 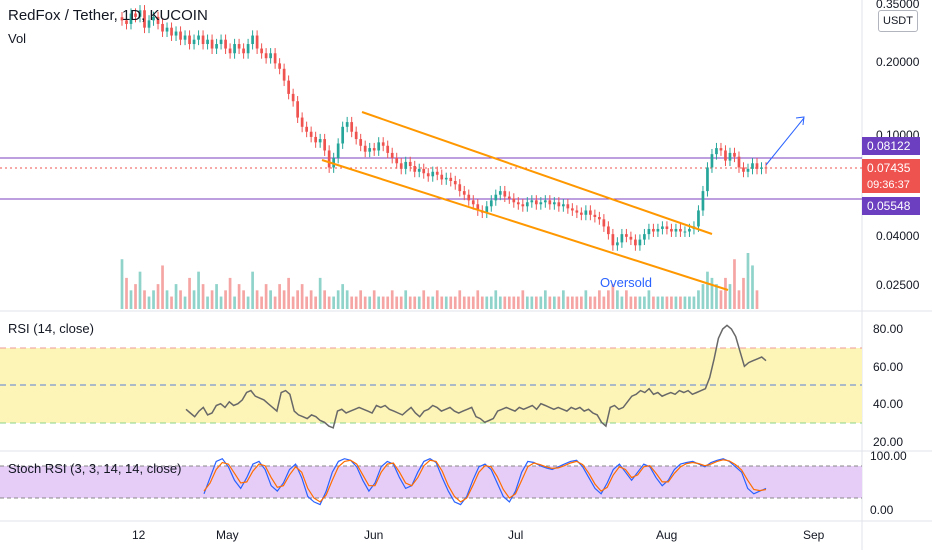 I want to click on time-axis: 12 May Jun Jul Aug Sep, so click(x=478, y=535).